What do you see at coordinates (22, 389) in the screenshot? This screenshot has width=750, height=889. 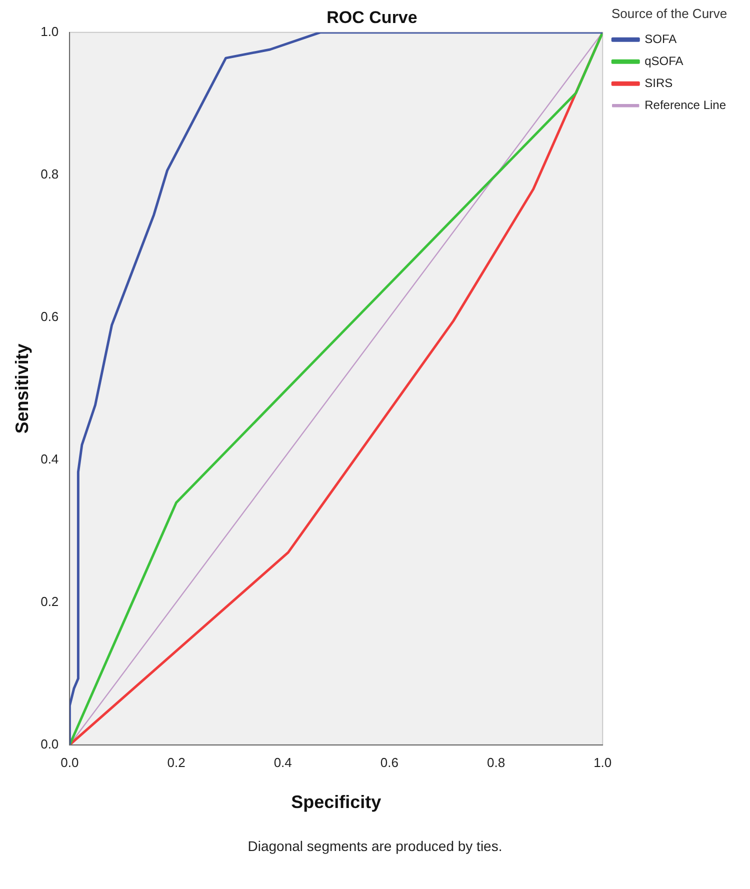 I see `y-axis-title: Sensitivity` at bounding box center [22, 389].